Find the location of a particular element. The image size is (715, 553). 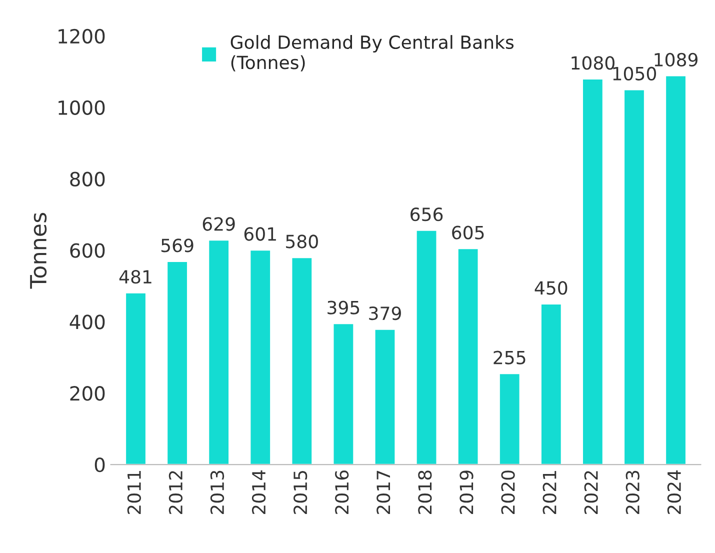

data-label: 580 is located at coordinates (302, 241).